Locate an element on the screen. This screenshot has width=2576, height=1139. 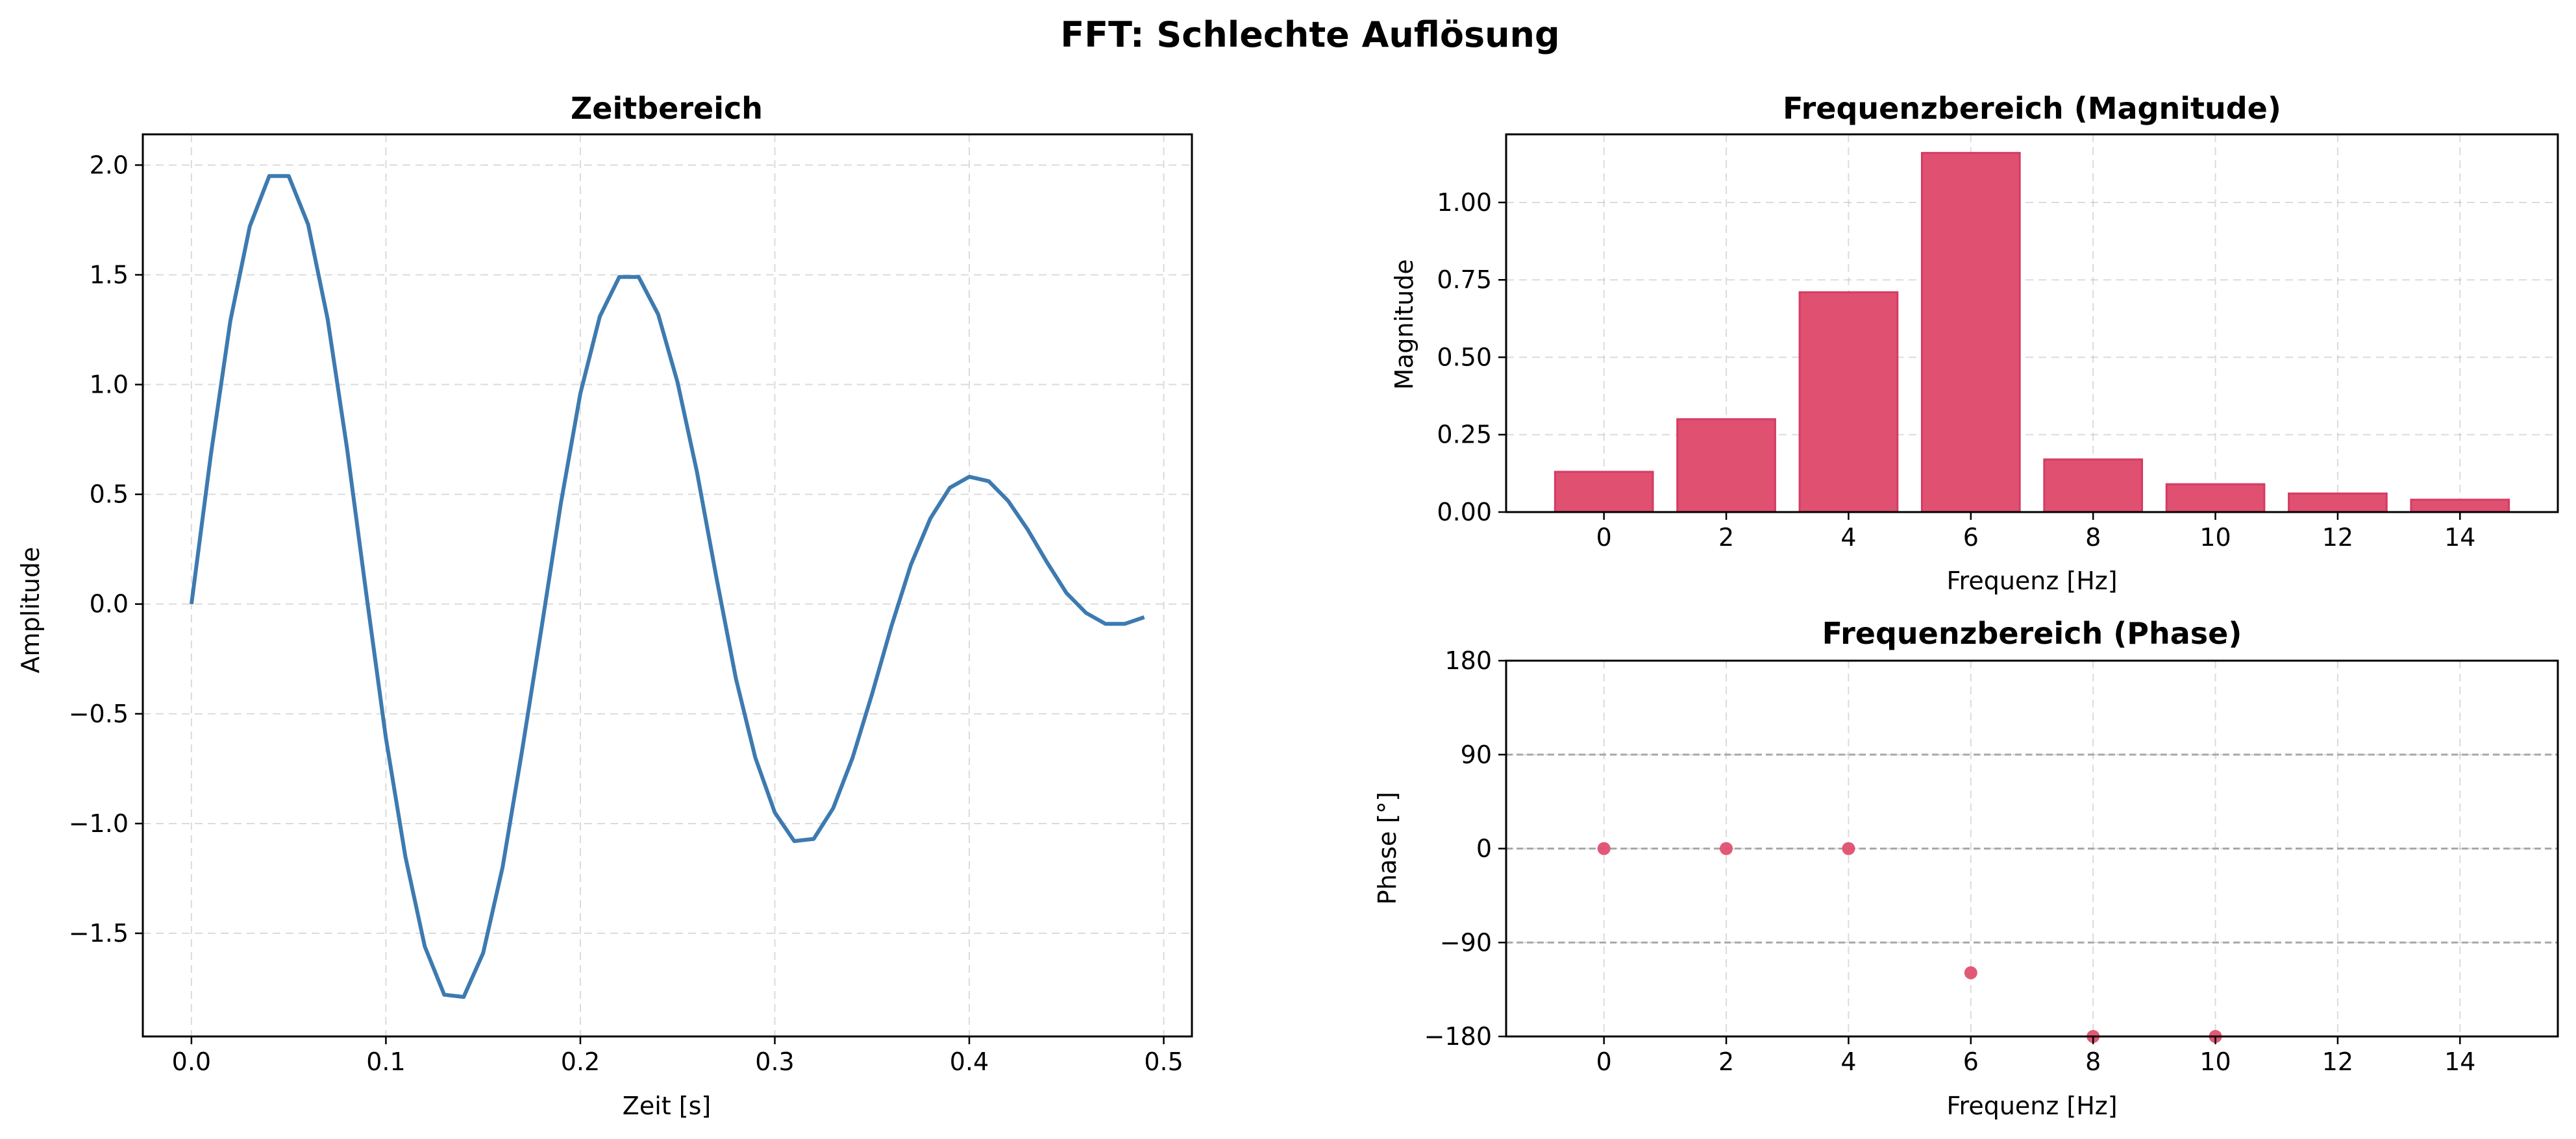
magnitude-xlabel: Frequenz [Hz] is located at coordinates (2031, 581).